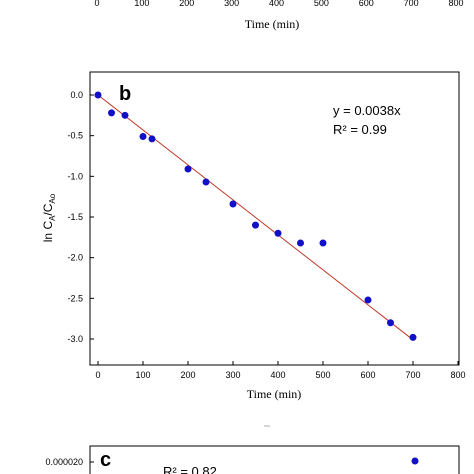 The height and width of the screenshot is (474, 474). I want to click on panel-b-y-tick-label: -1.5, so click(75, 217).